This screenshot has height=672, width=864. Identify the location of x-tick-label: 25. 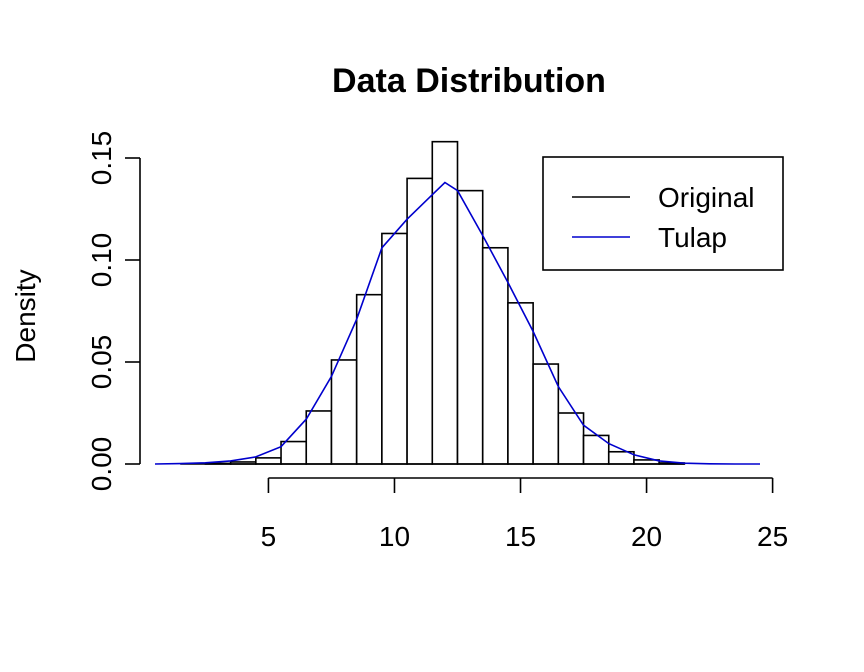
(772, 536).